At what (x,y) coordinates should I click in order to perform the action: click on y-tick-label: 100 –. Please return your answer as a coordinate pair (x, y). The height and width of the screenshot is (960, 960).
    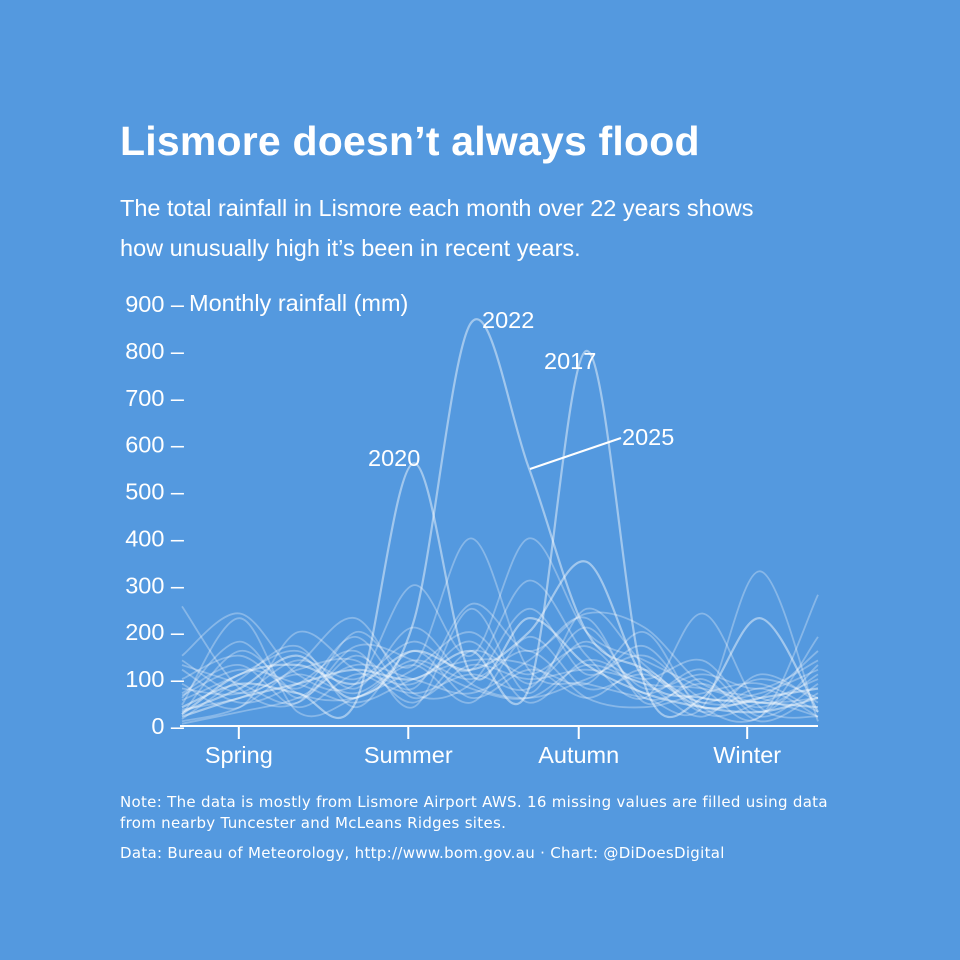
    Looking at the image, I should click on (155, 679).